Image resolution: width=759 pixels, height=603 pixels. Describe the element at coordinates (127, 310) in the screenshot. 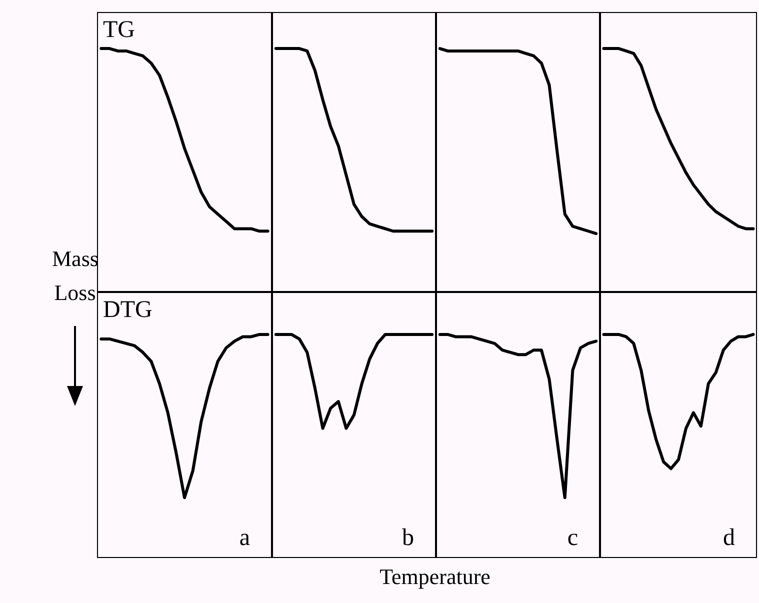

I see `chart-title: DTG` at that location.